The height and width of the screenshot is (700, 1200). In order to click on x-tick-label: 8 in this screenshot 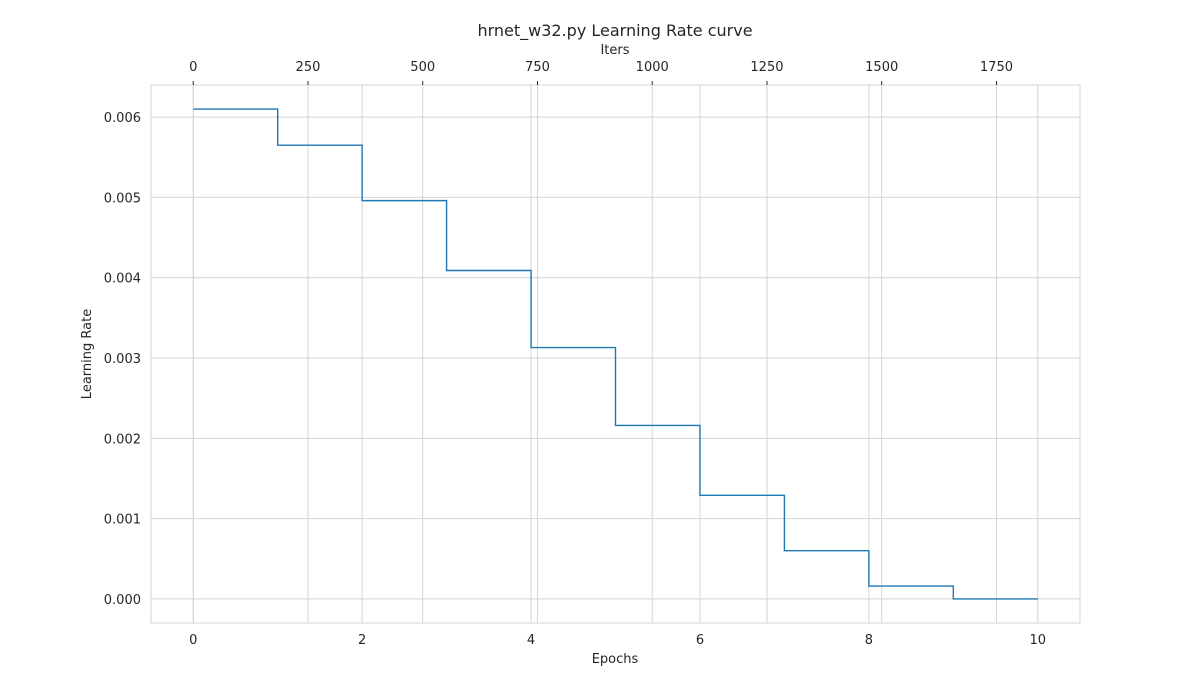, I will do `click(869, 640)`.